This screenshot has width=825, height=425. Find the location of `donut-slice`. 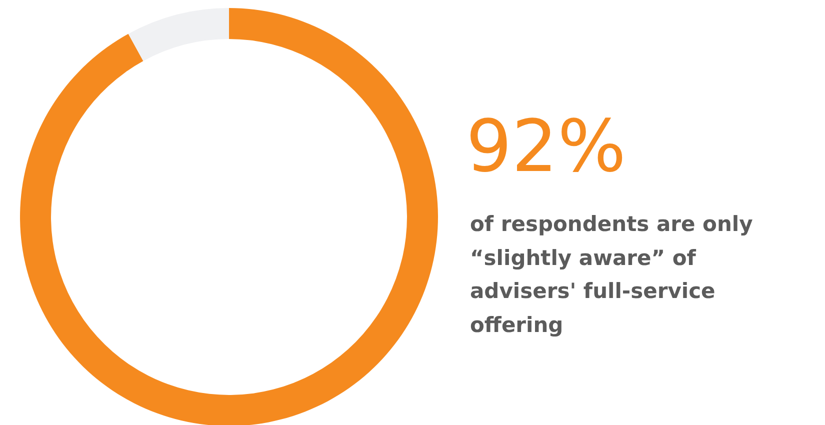

donut-slice is located at coordinates (178, 35).